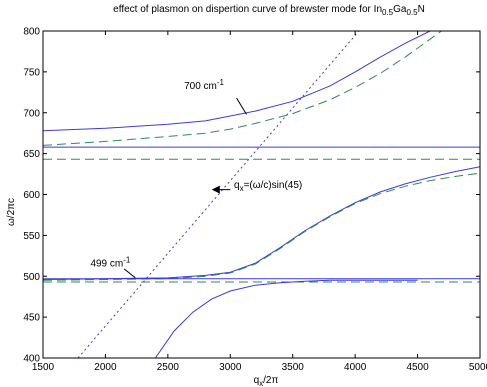 The width and height of the screenshot is (487, 387). I want to click on x-tick-label: 3500, so click(293, 367).